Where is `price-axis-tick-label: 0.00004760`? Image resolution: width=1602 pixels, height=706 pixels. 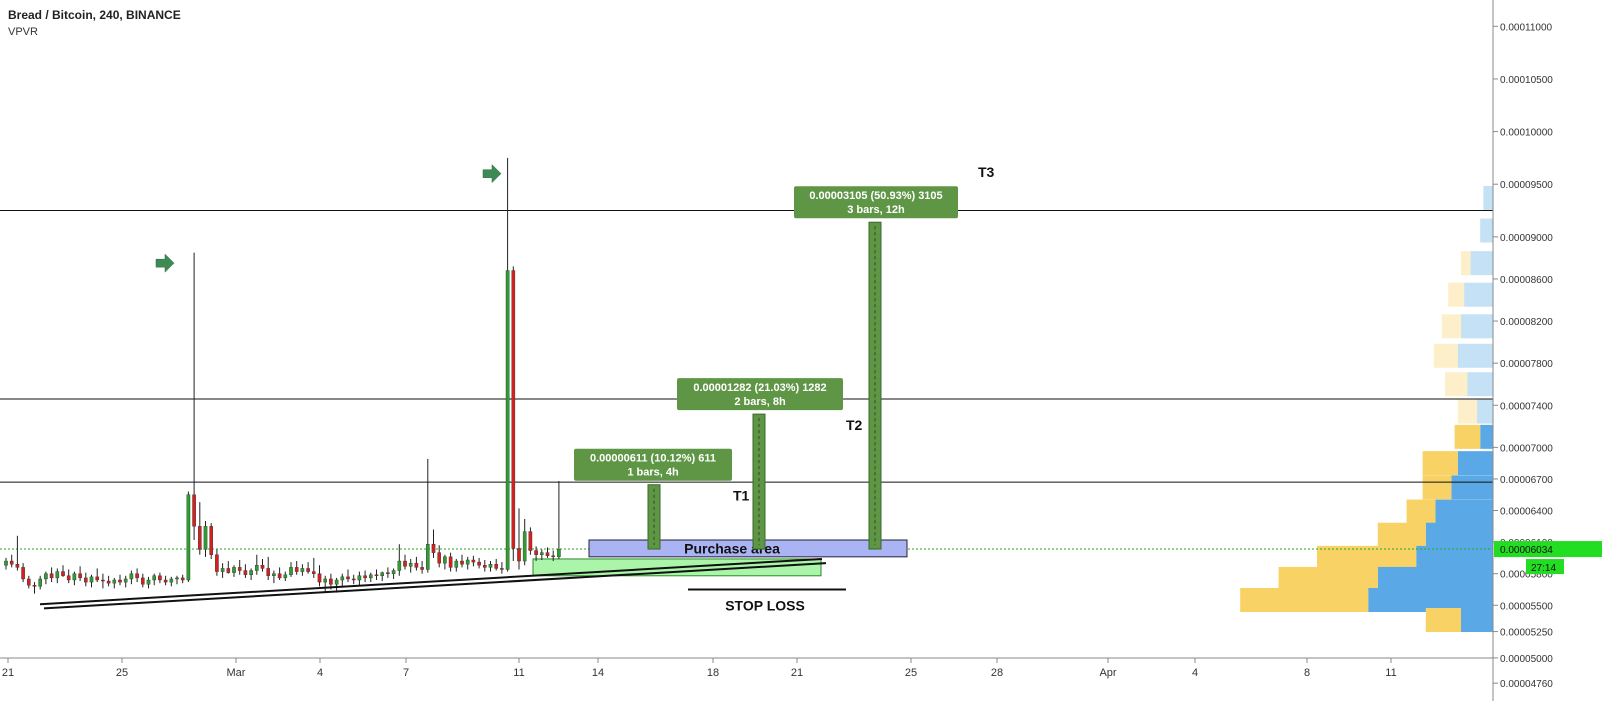
price-axis-tick-label: 0.00004760 is located at coordinates (1526, 684).